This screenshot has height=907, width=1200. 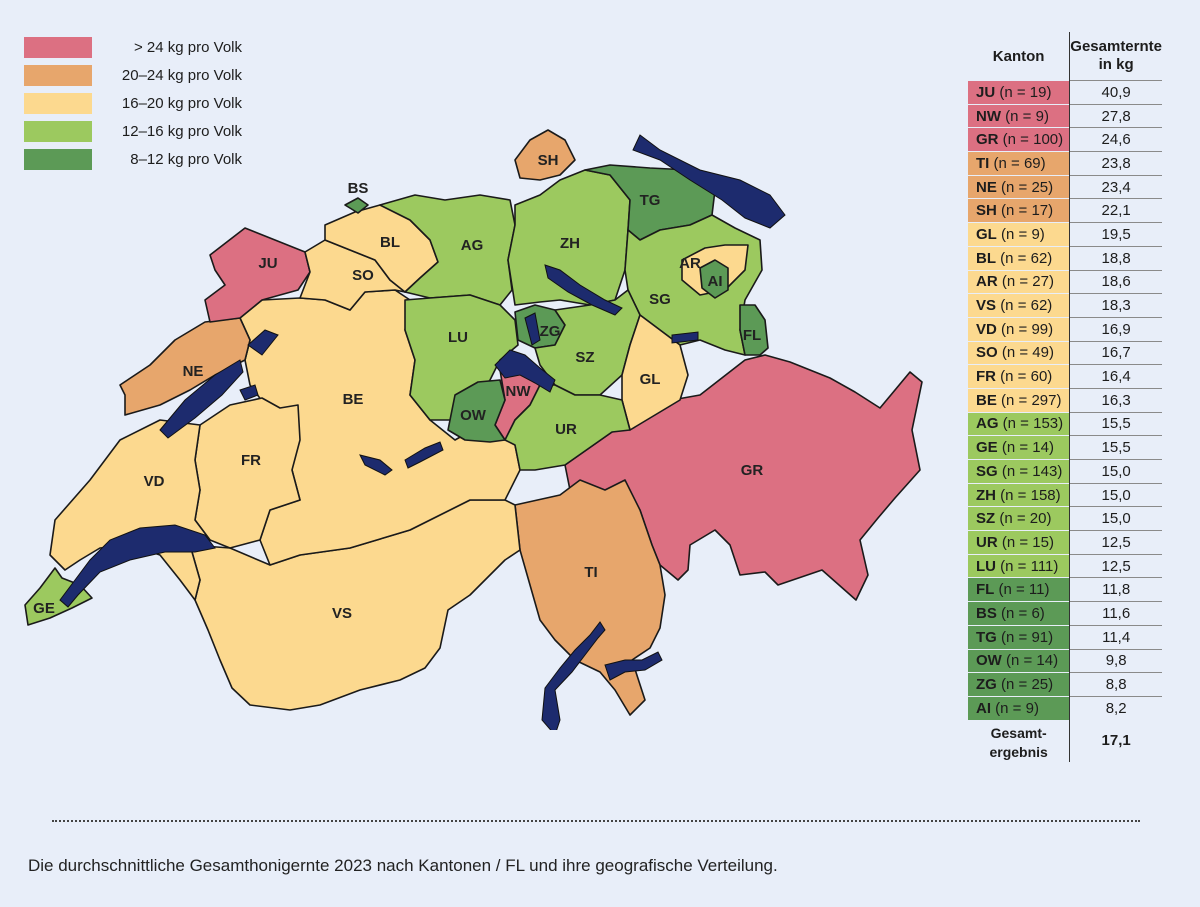 What do you see at coordinates (267, 263) in the screenshot?
I see `map-label-ju: JU` at bounding box center [267, 263].